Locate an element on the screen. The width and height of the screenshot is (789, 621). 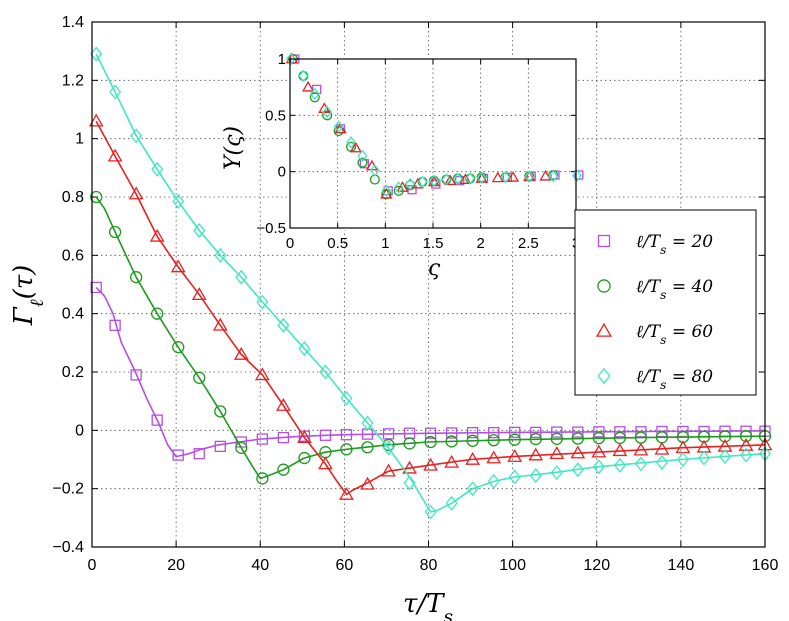
inset-tick-labels: 00.511.522.53−0.500.51 is located at coordinates (418, 151).